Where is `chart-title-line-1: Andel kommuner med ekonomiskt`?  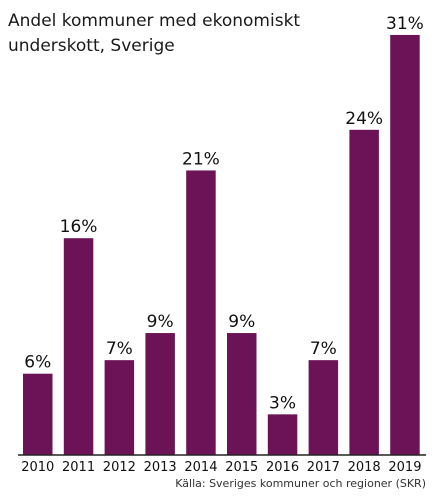
chart-title-line-1: Andel kommuner med ekonomiskt is located at coordinates (154, 21).